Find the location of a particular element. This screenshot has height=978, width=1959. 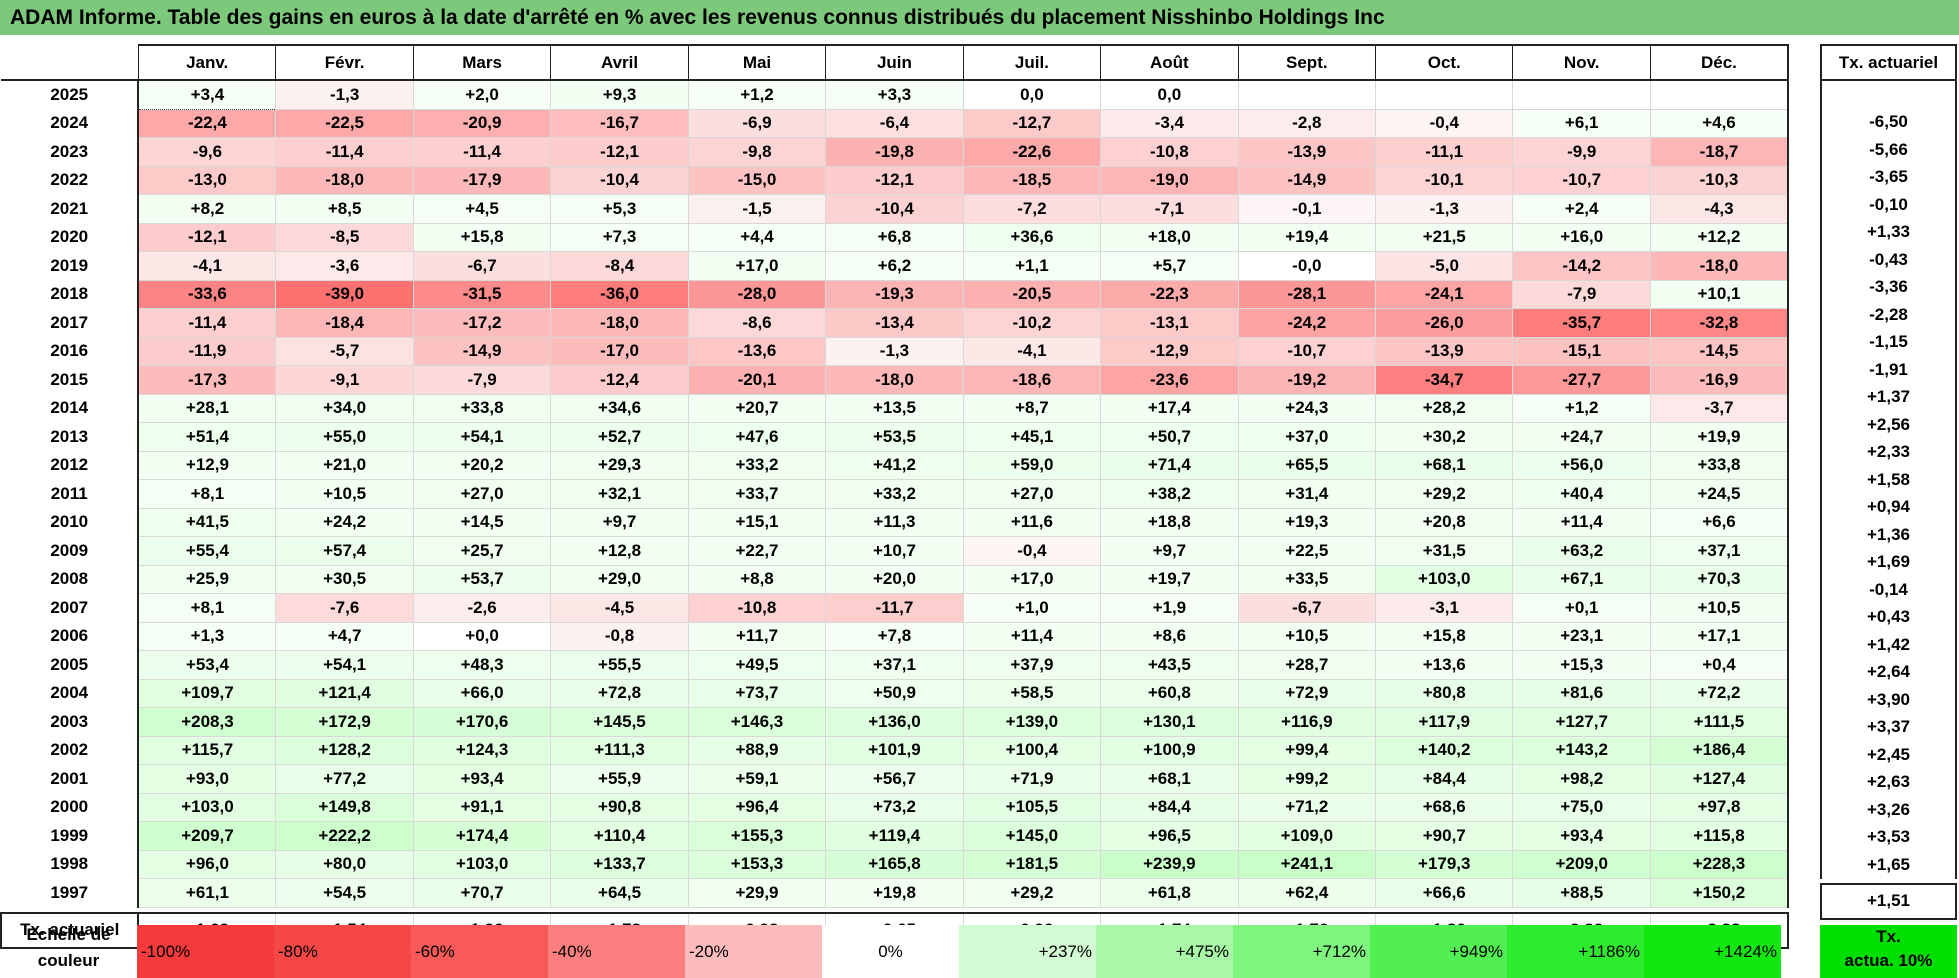

year-cell: 2014 is located at coordinates (70, 408).